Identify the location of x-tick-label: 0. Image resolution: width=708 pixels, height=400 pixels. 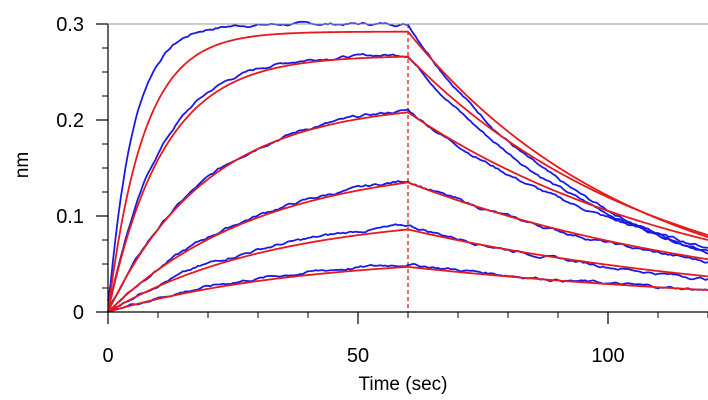
(107, 356).